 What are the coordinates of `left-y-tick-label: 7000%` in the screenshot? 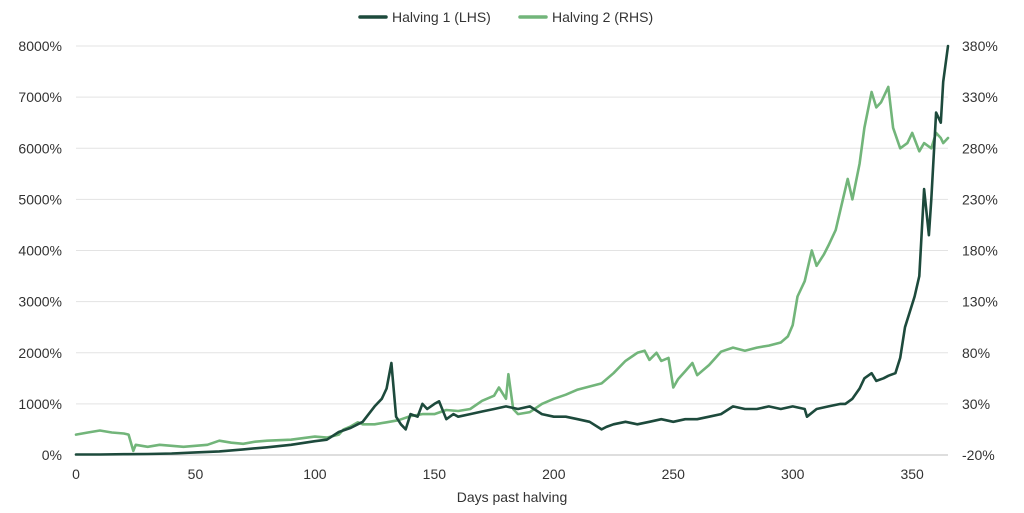 It's located at (40, 97).